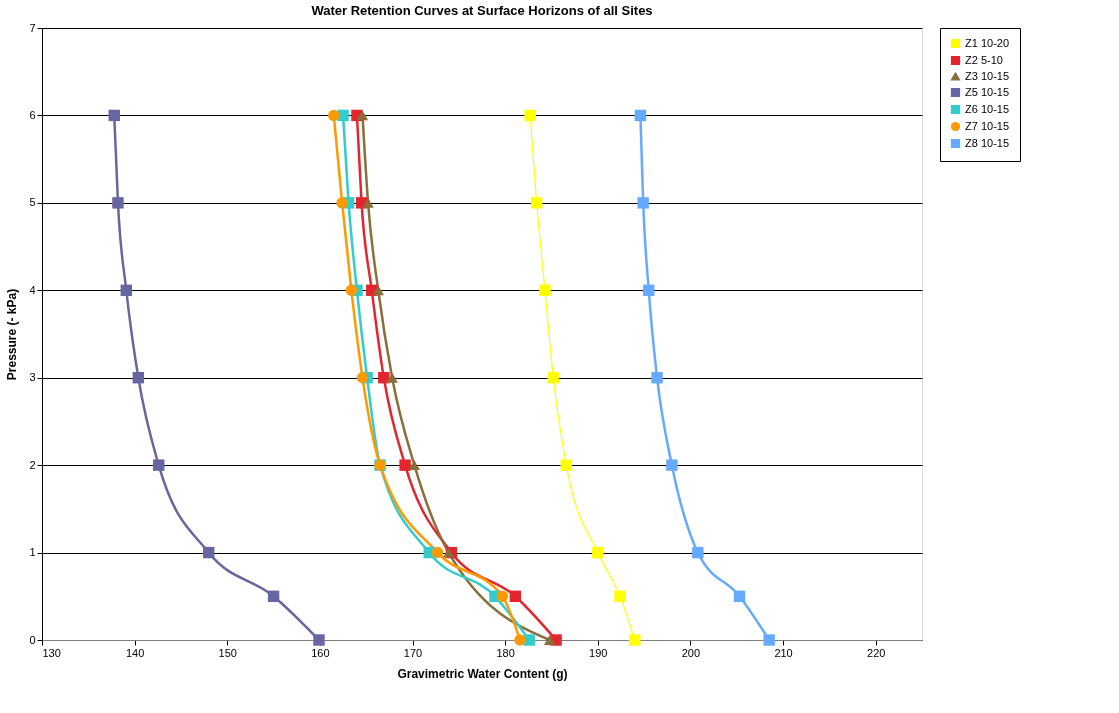 The height and width of the screenshot is (713, 1119). What do you see at coordinates (51, 652) in the screenshot?
I see `x-tick-label: 130` at bounding box center [51, 652].